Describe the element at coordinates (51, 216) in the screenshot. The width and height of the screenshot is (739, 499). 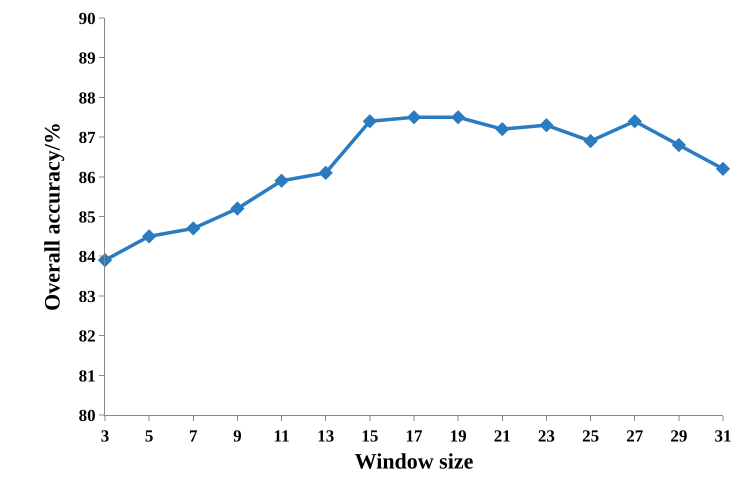
I see `y-axis-title: Overall accuracy/%` at that location.